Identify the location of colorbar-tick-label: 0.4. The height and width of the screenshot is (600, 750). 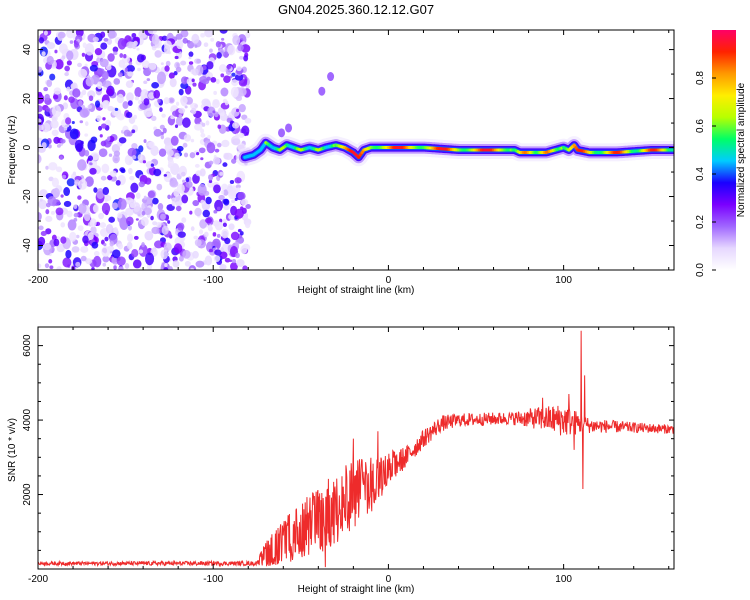
(700, 174).